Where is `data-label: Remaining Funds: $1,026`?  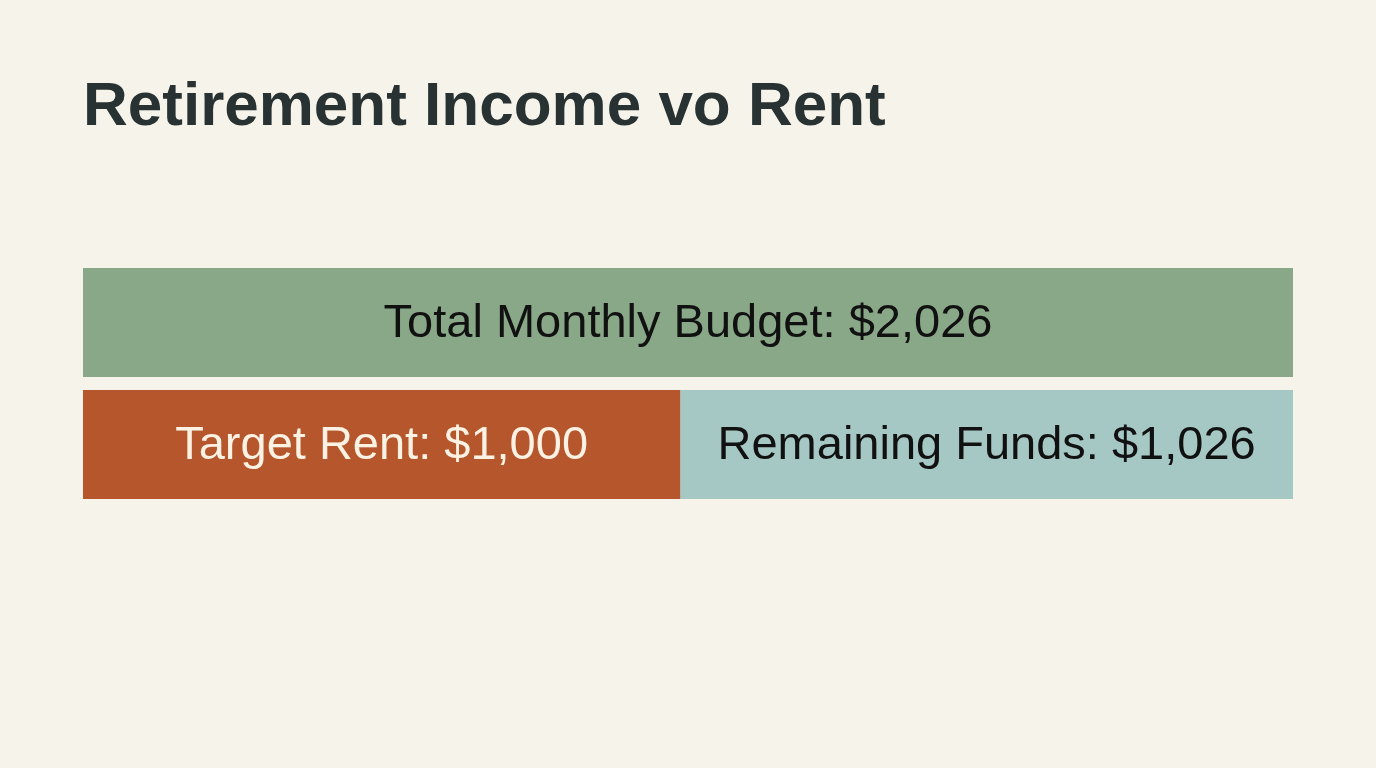
data-label: Remaining Funds: $1,026 is located at coordinates (986, 443).